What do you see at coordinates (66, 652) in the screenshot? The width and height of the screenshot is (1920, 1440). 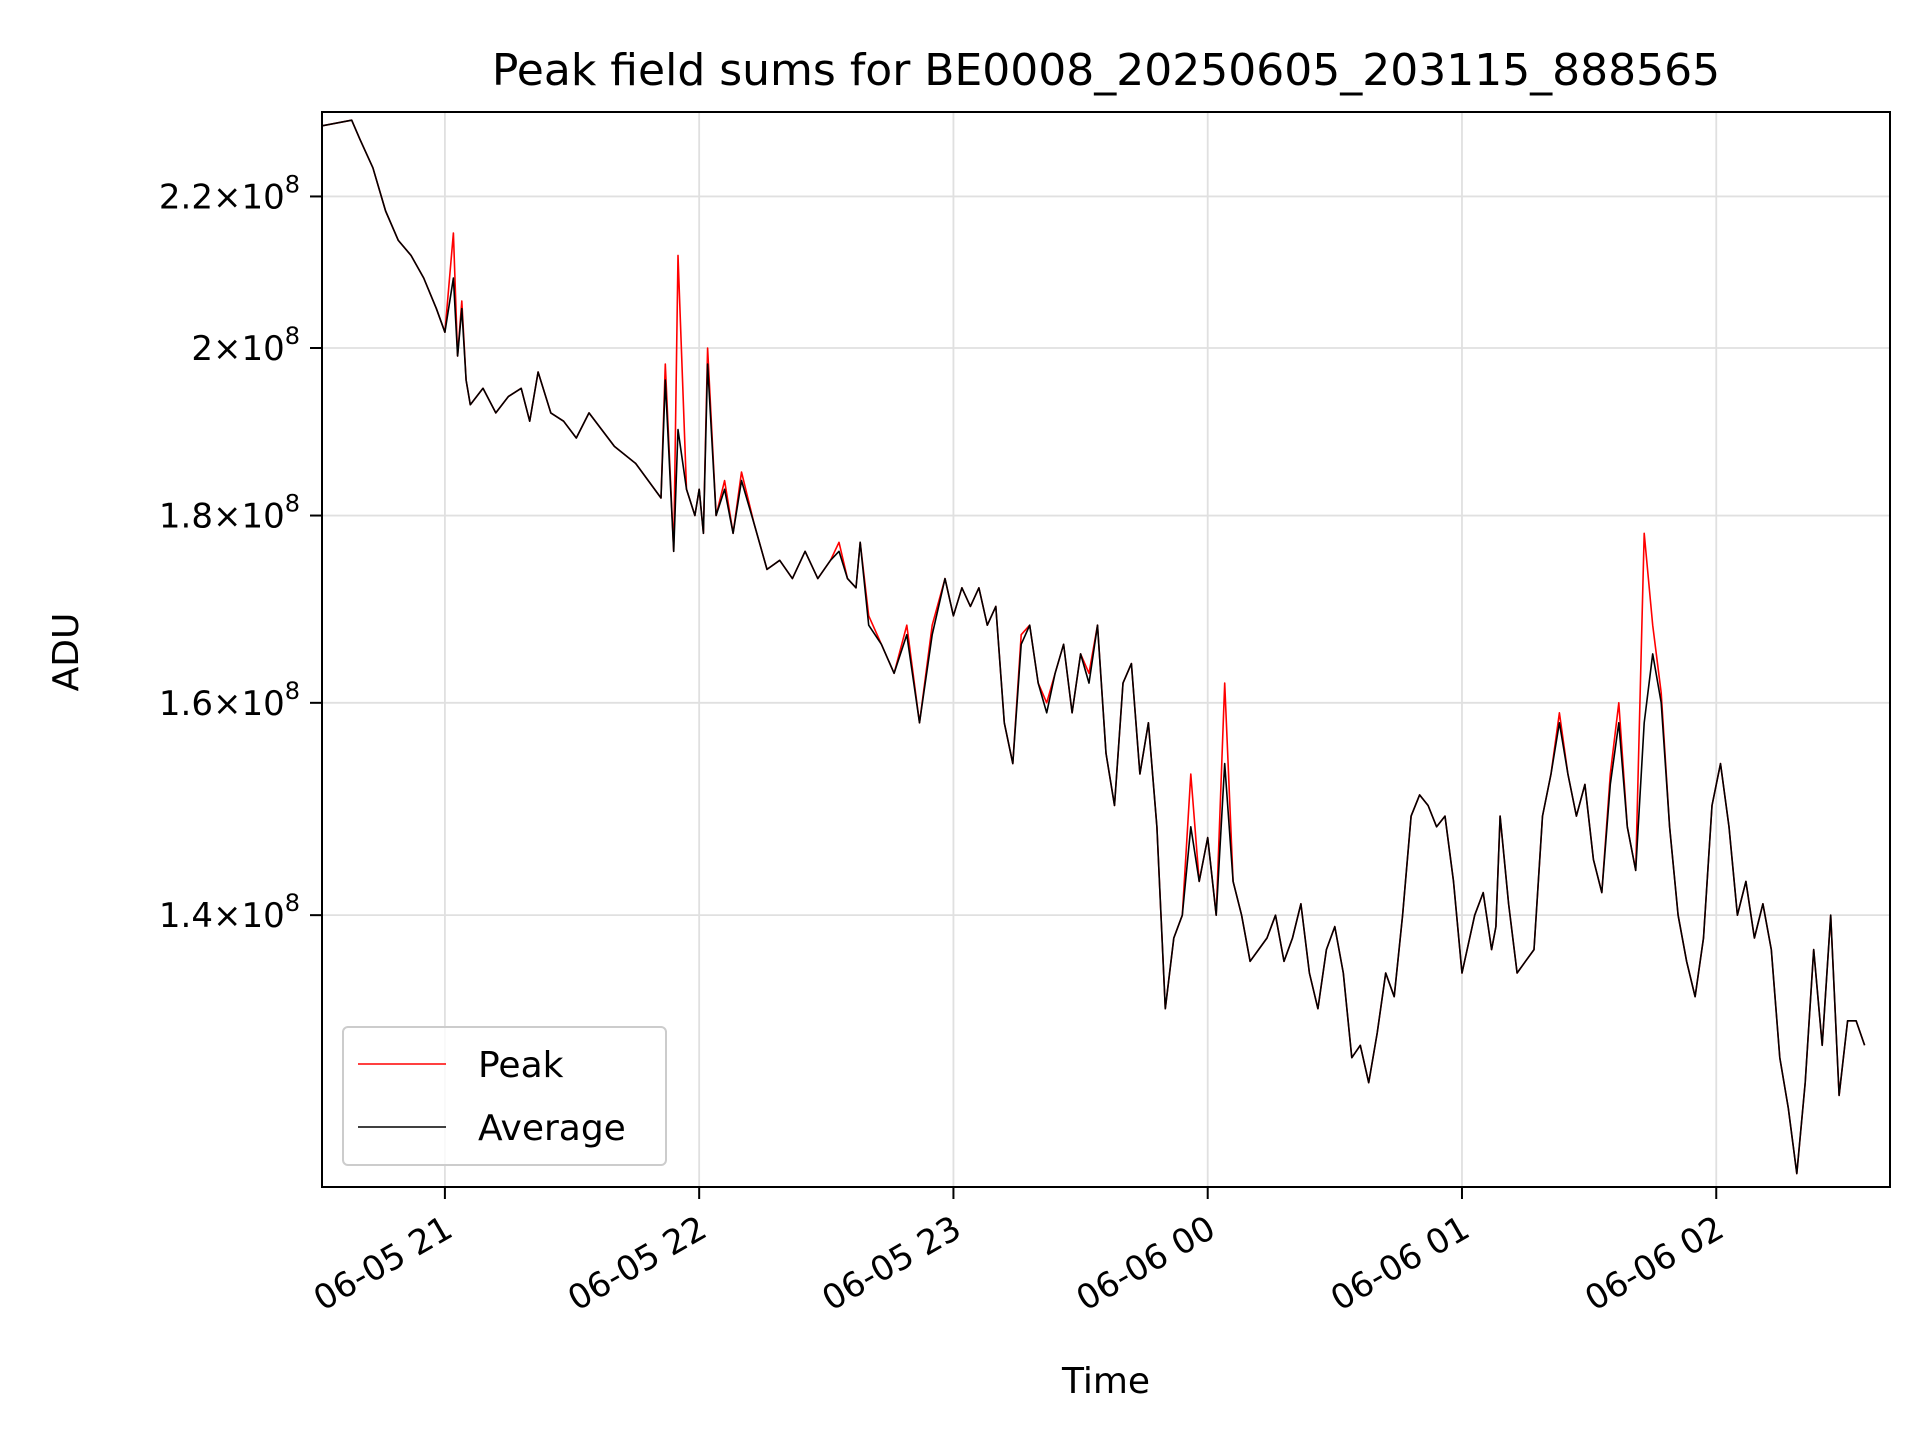 I see `y-axis-label: ADU` at bounding box center [66, 652].